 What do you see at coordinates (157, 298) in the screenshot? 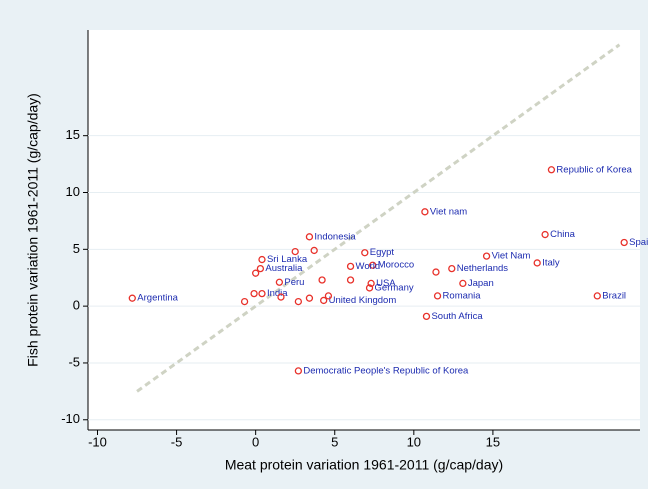
I see `point-label: Argentina` at bounding box center [157, 298].